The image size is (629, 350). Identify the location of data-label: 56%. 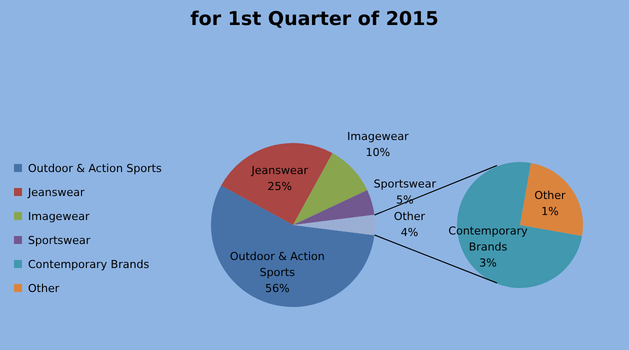
(277, 289).